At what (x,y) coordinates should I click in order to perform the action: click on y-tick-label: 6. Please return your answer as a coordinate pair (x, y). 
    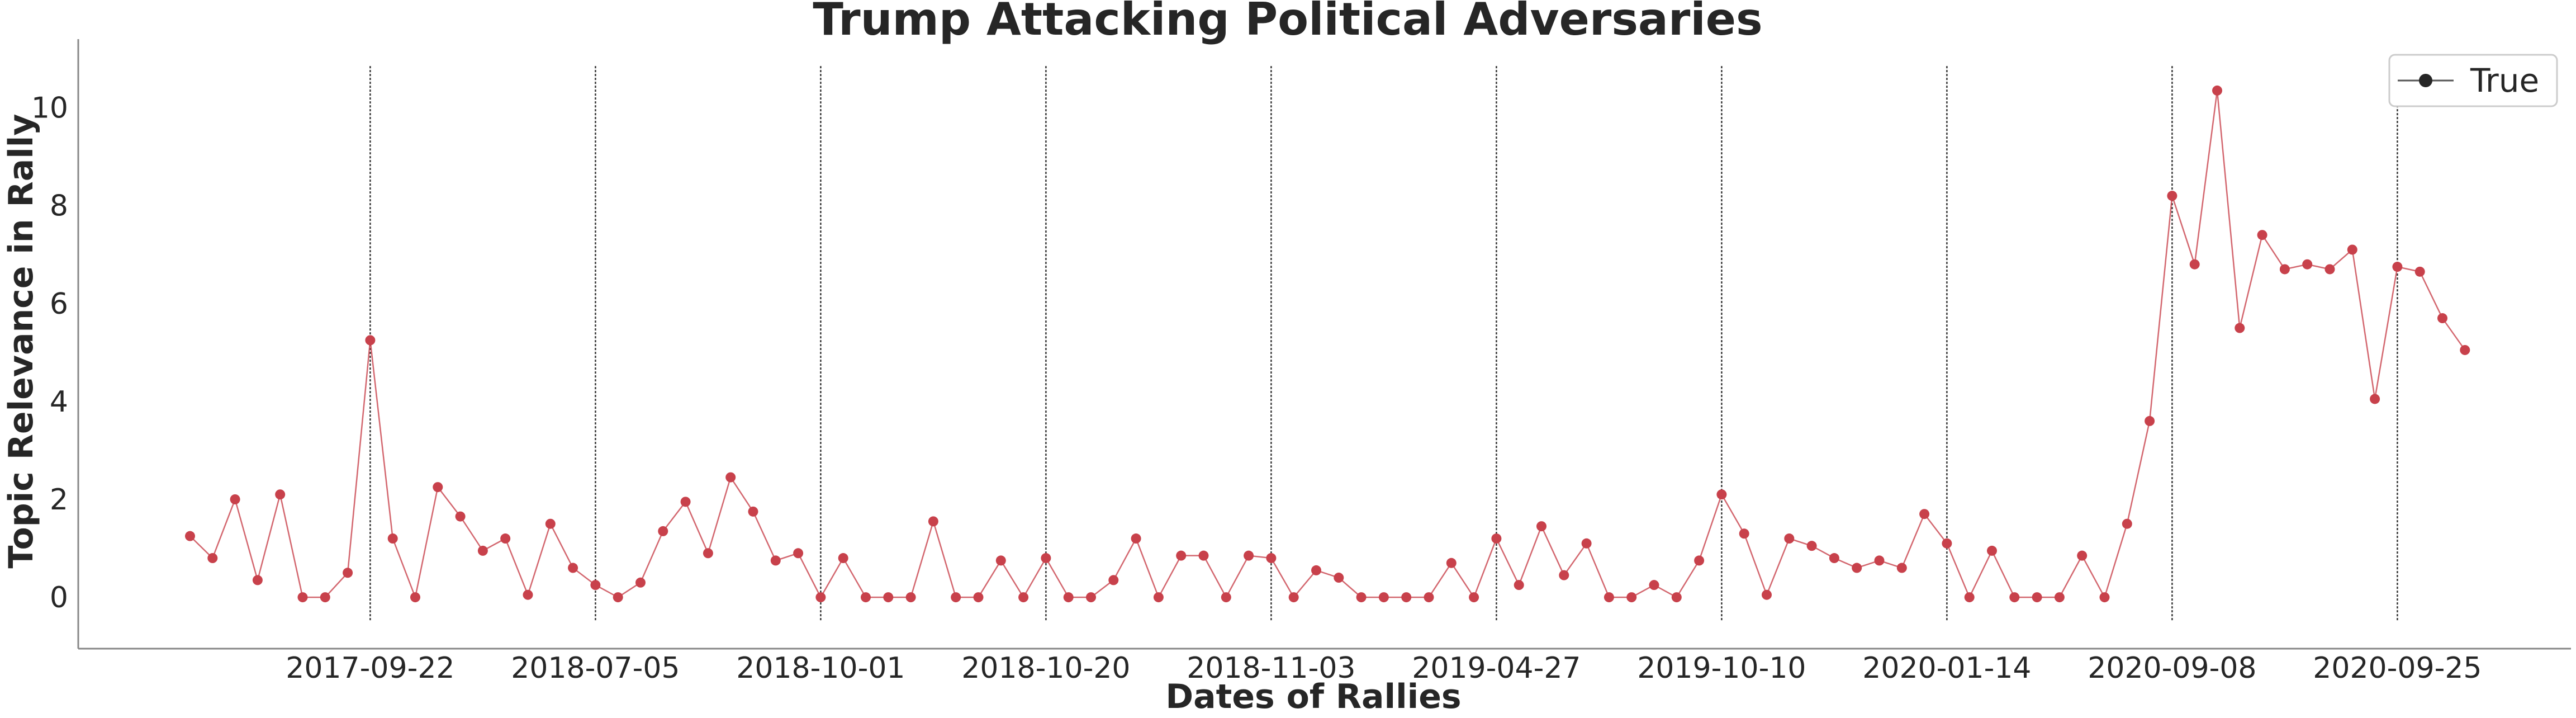
    Looking at the image, I should click on (59, 304).